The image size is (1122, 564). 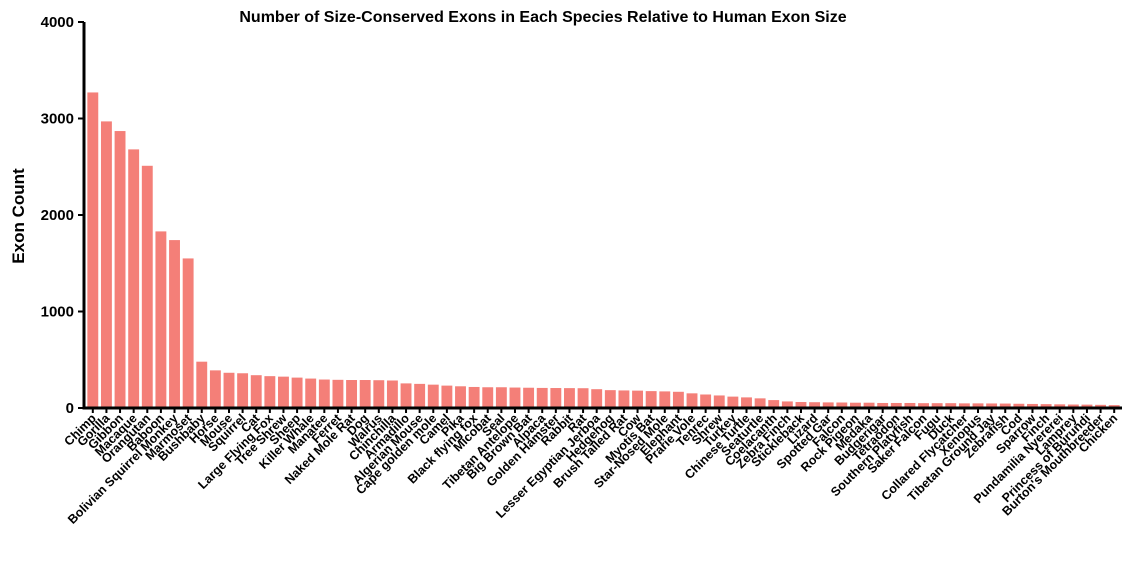 What do you see at coordinates (18, 216) in the screenshot?
I see `y-axis-label: Exon Count` at bounding box center [18, 216].